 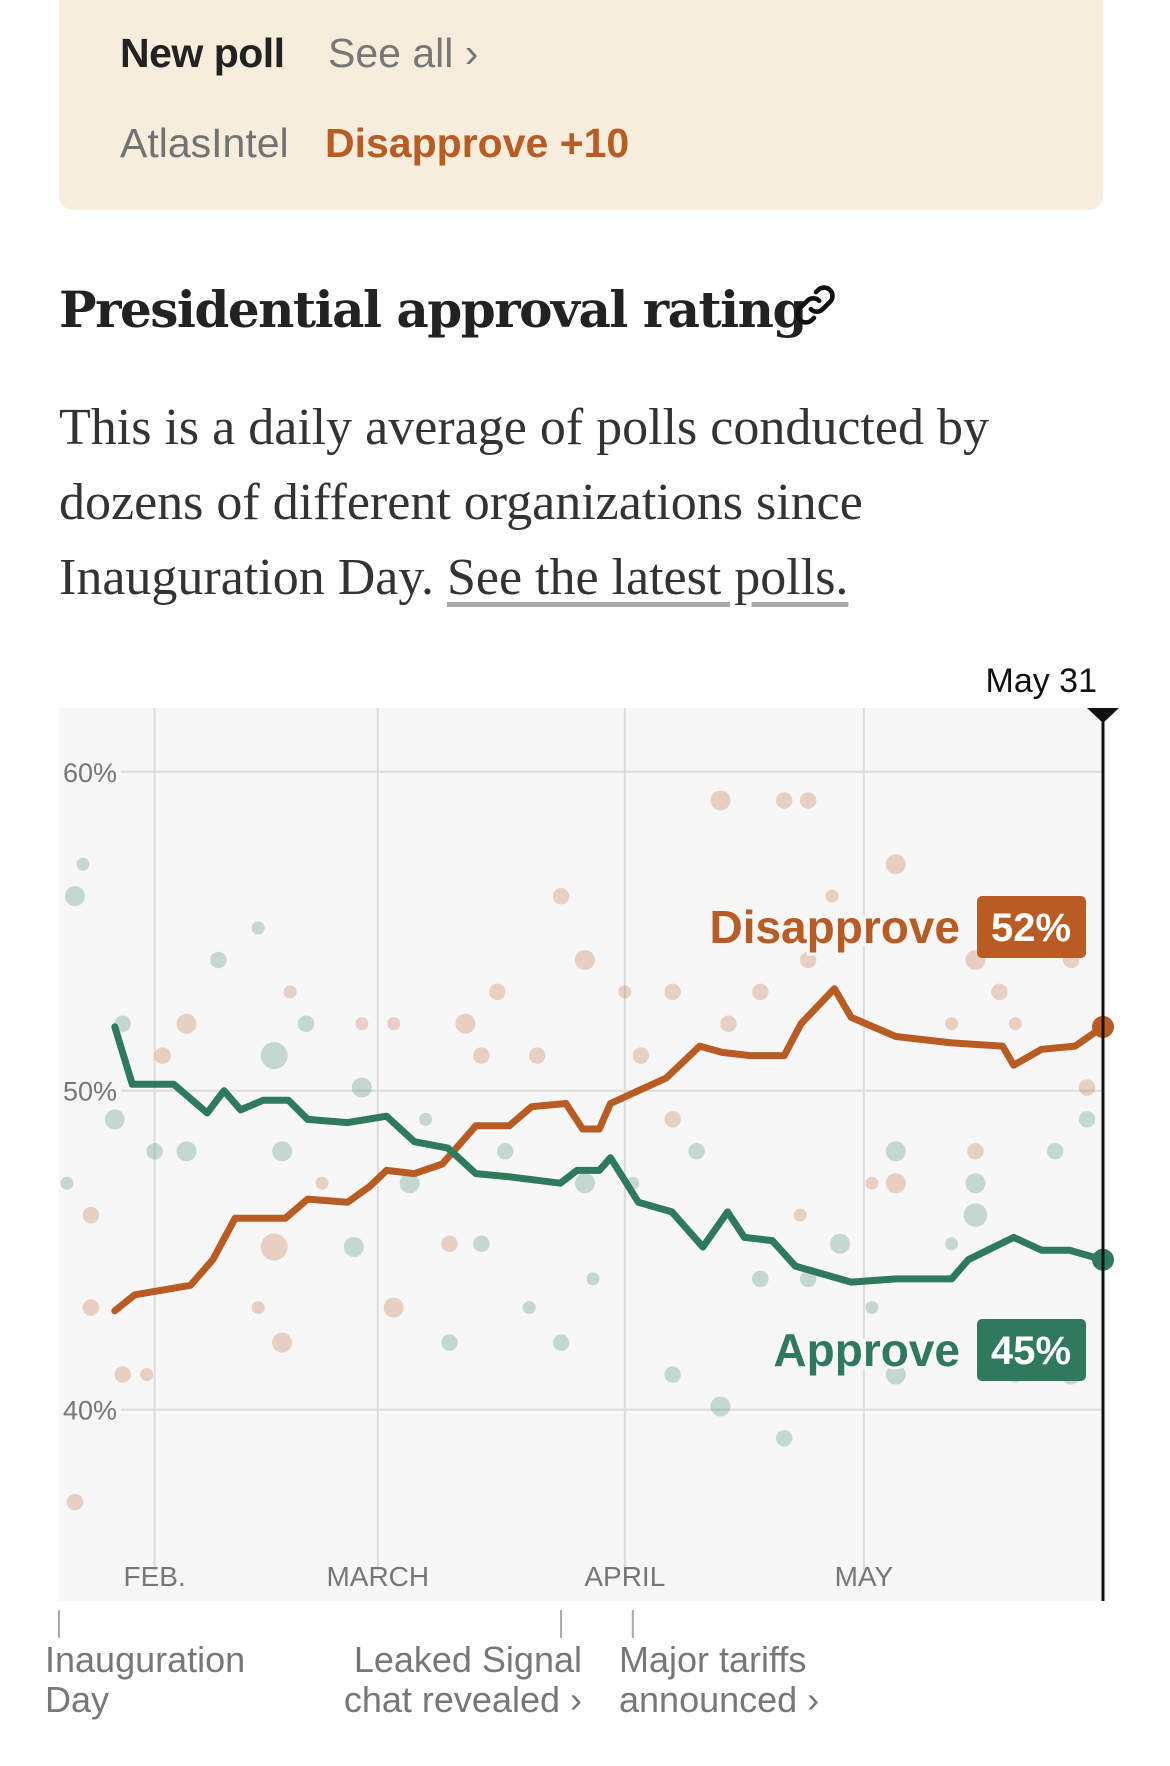 What do you see at coordinates (1031, 1350) in the screenshot?
I see `approve-value-badge` at bounding box center [1031, 1350].